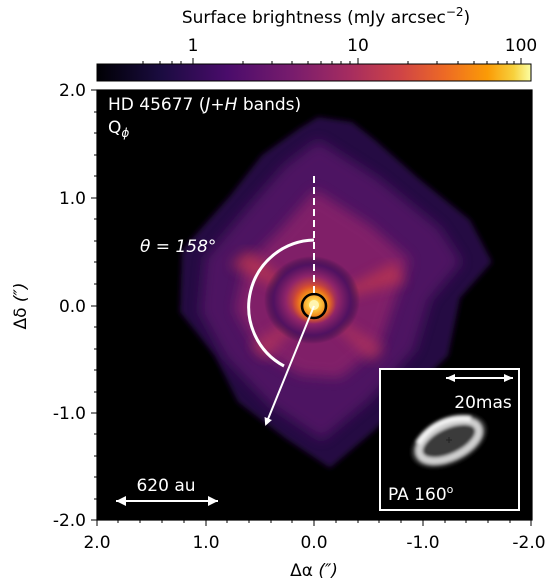 The image size is (559, 581). What do you see at coordinates (281, 303) in the screenshot?
I see `position-angle-arc` at bounding box center [281, 303].